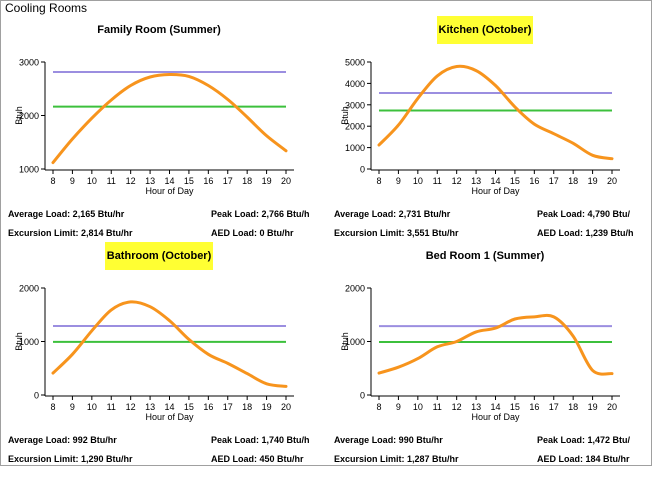  I want to click on chart-title: Family Room (Summer), so click(159, 30).